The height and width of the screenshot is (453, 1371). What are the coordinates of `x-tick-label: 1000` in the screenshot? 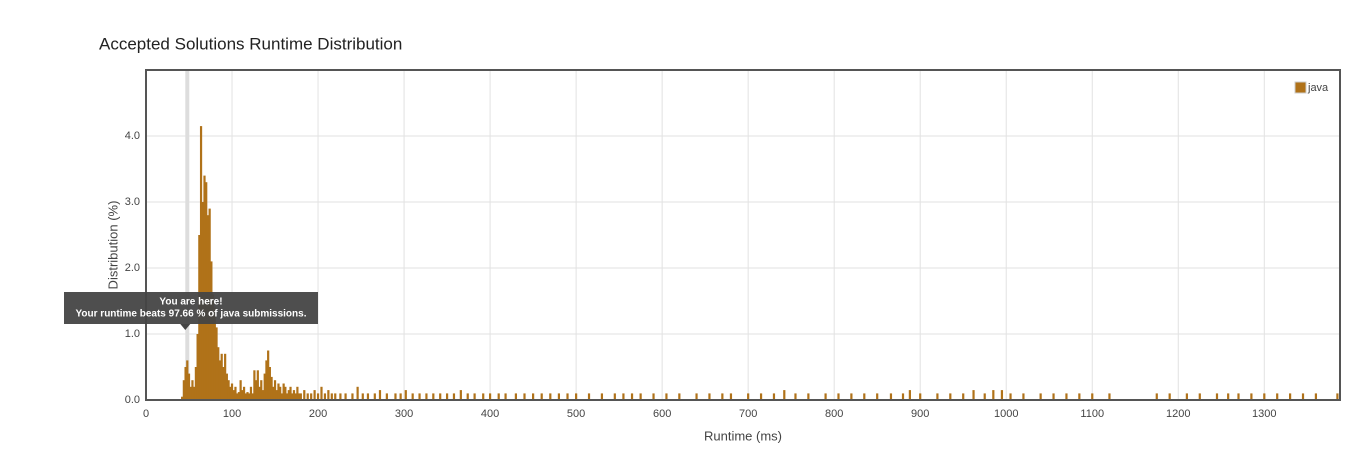 It's located at (1006, 414).